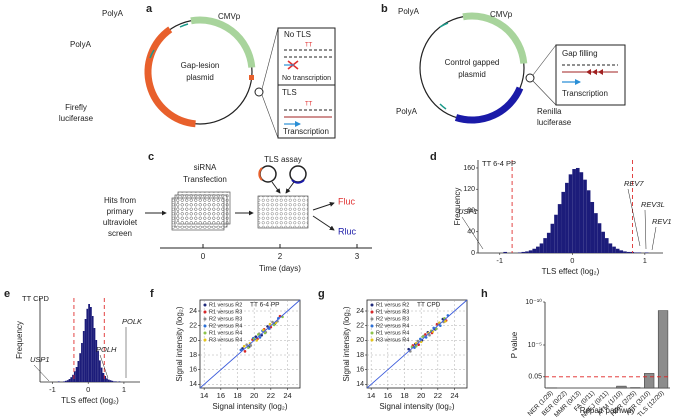 This screenshot has width=685, height=418. Describe the element at coordinates (152, 294) in the screenshot. I see `panel-label: f` at that location.